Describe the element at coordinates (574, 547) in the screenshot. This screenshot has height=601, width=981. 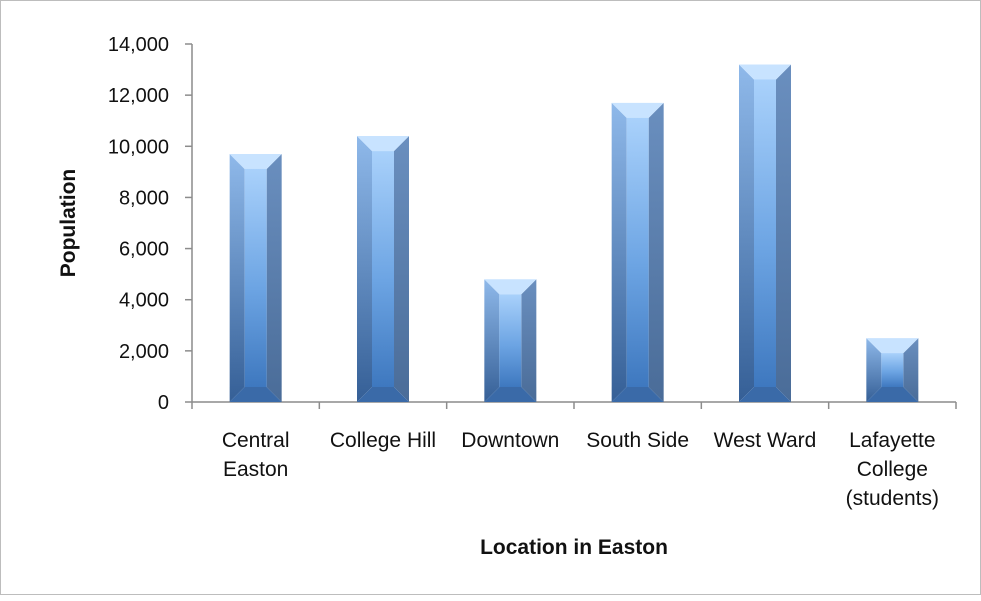
I see `x-axis-title: Location in Easton` at that location.